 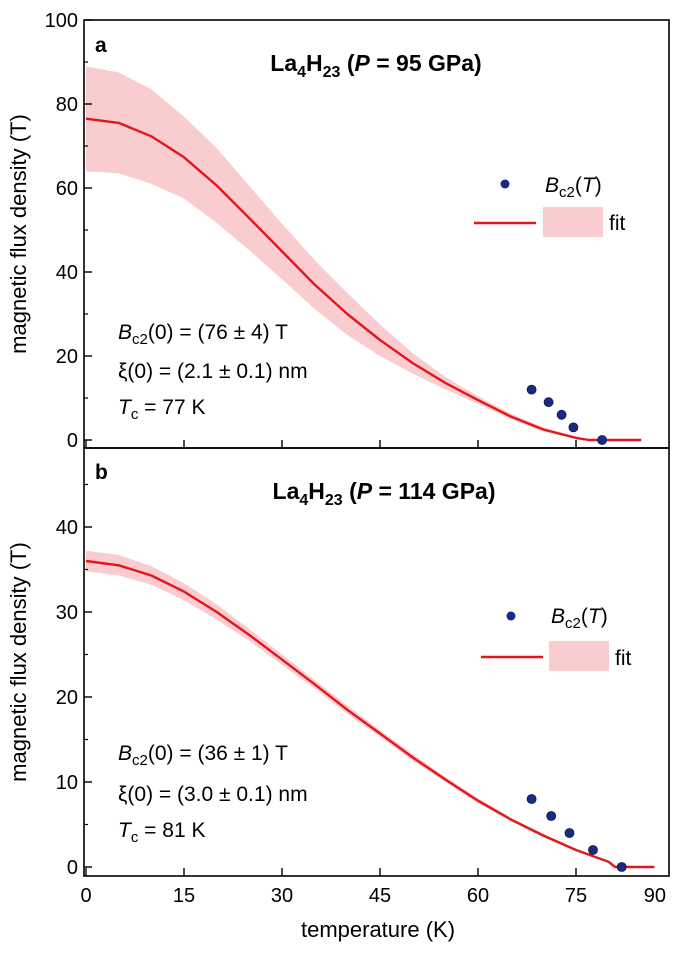 What do you see at coordinates (74, 681) in the screenshot?
I see `panel-b-y-ticks: 0 10 20 30 40` at bounding box center [74, 681].